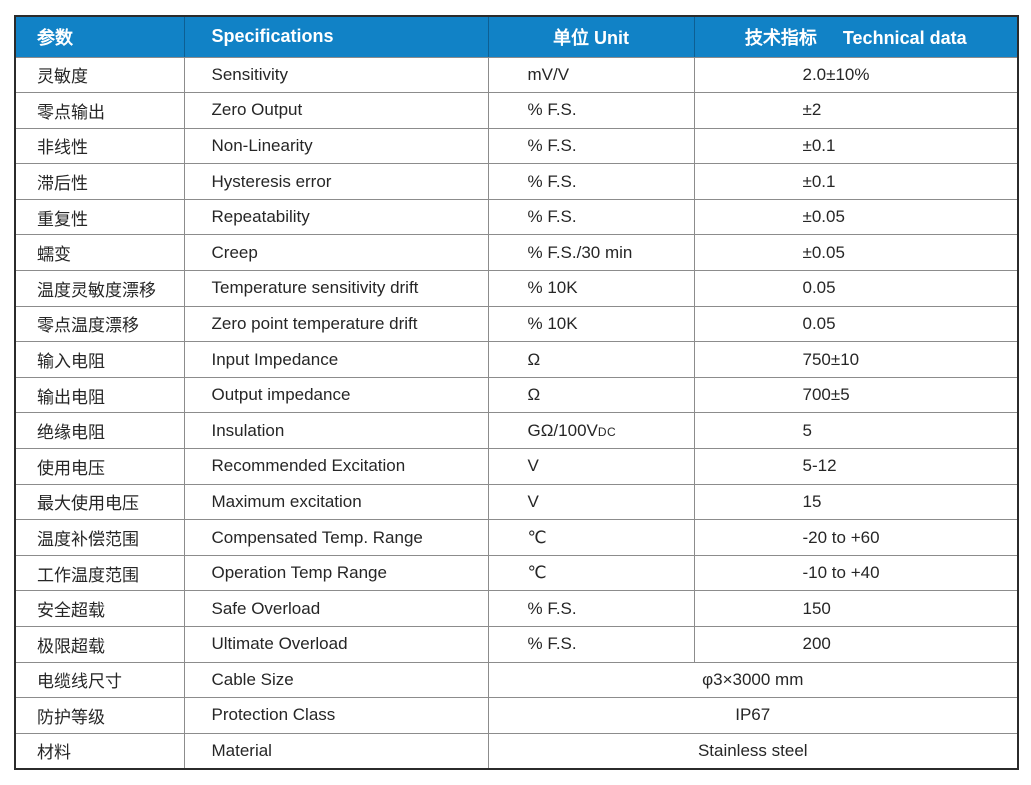 The height and width of the screenshot is (785, 1031). I want to click on param-name-cn: 灵敏度, so click(100, 75).